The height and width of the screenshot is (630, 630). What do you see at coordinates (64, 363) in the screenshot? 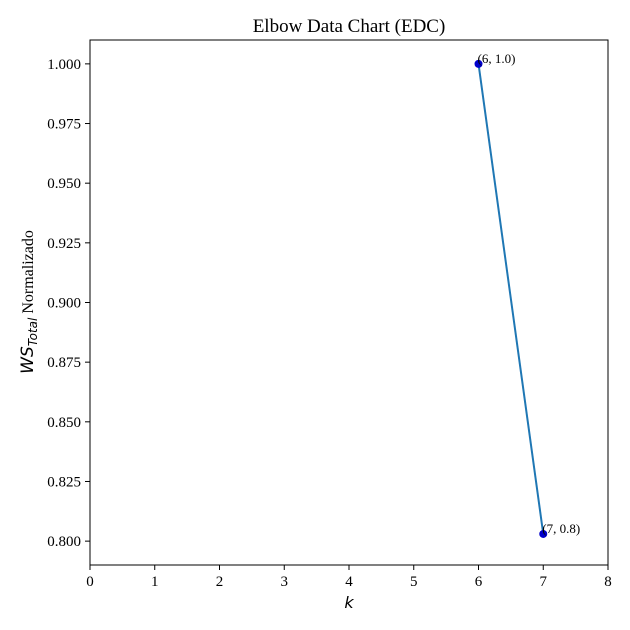
I see `y-tick-label: 0.875` at bounding box center [64, 363].